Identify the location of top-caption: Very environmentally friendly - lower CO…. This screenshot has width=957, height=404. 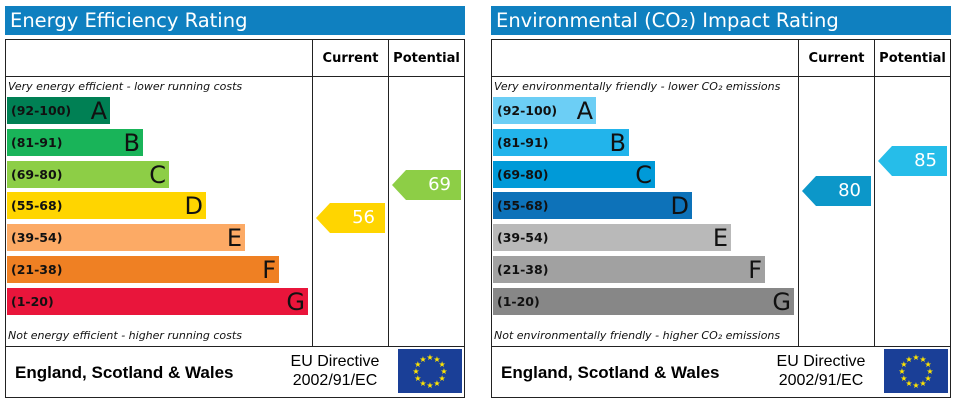
(637, 86).